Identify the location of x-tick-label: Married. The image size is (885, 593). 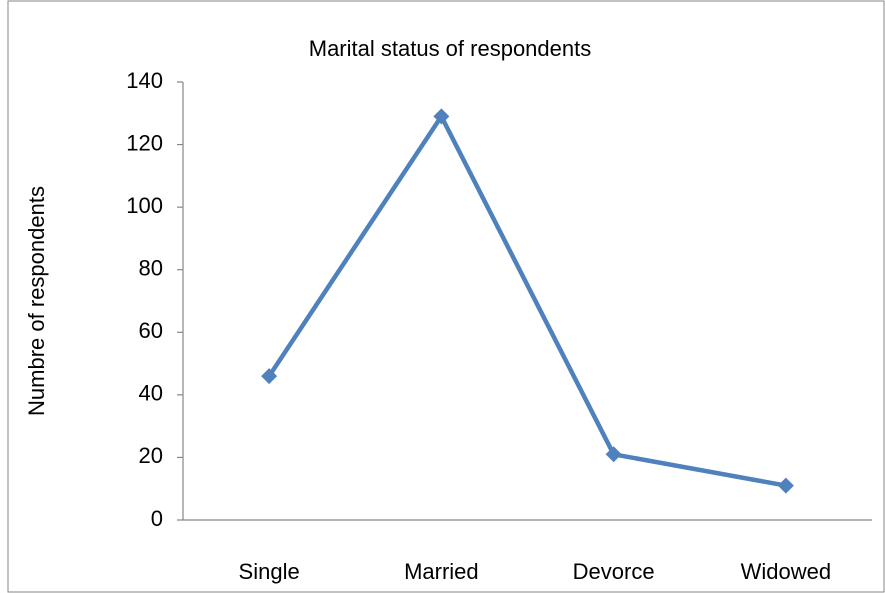
(441, 571).